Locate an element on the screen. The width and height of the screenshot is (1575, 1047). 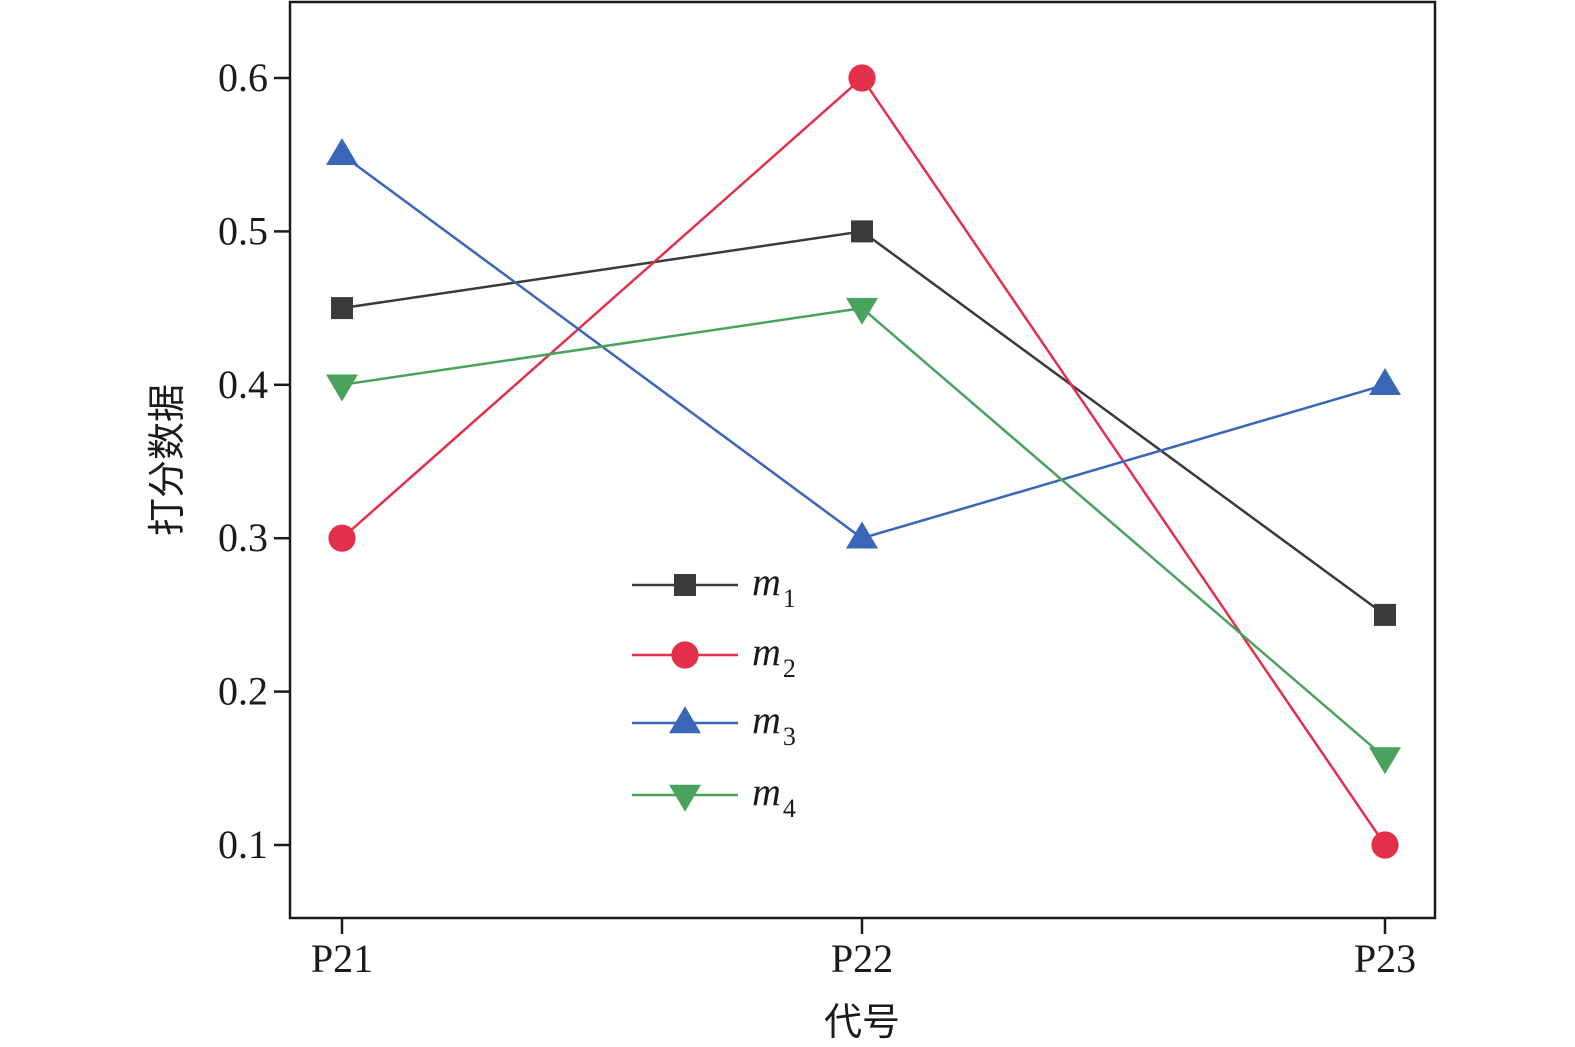
legend-item: m4 is located at coordinates (714, 796).